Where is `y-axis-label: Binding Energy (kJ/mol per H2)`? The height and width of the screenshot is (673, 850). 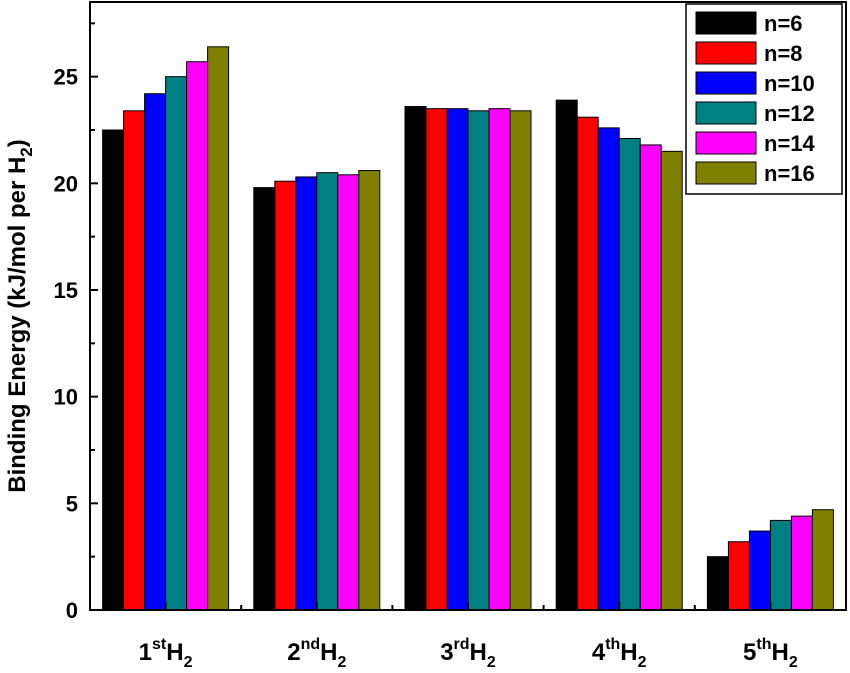 y-axis-label: Binding Energy (kJ/mol per H2) is located at coordinates (20, 316).